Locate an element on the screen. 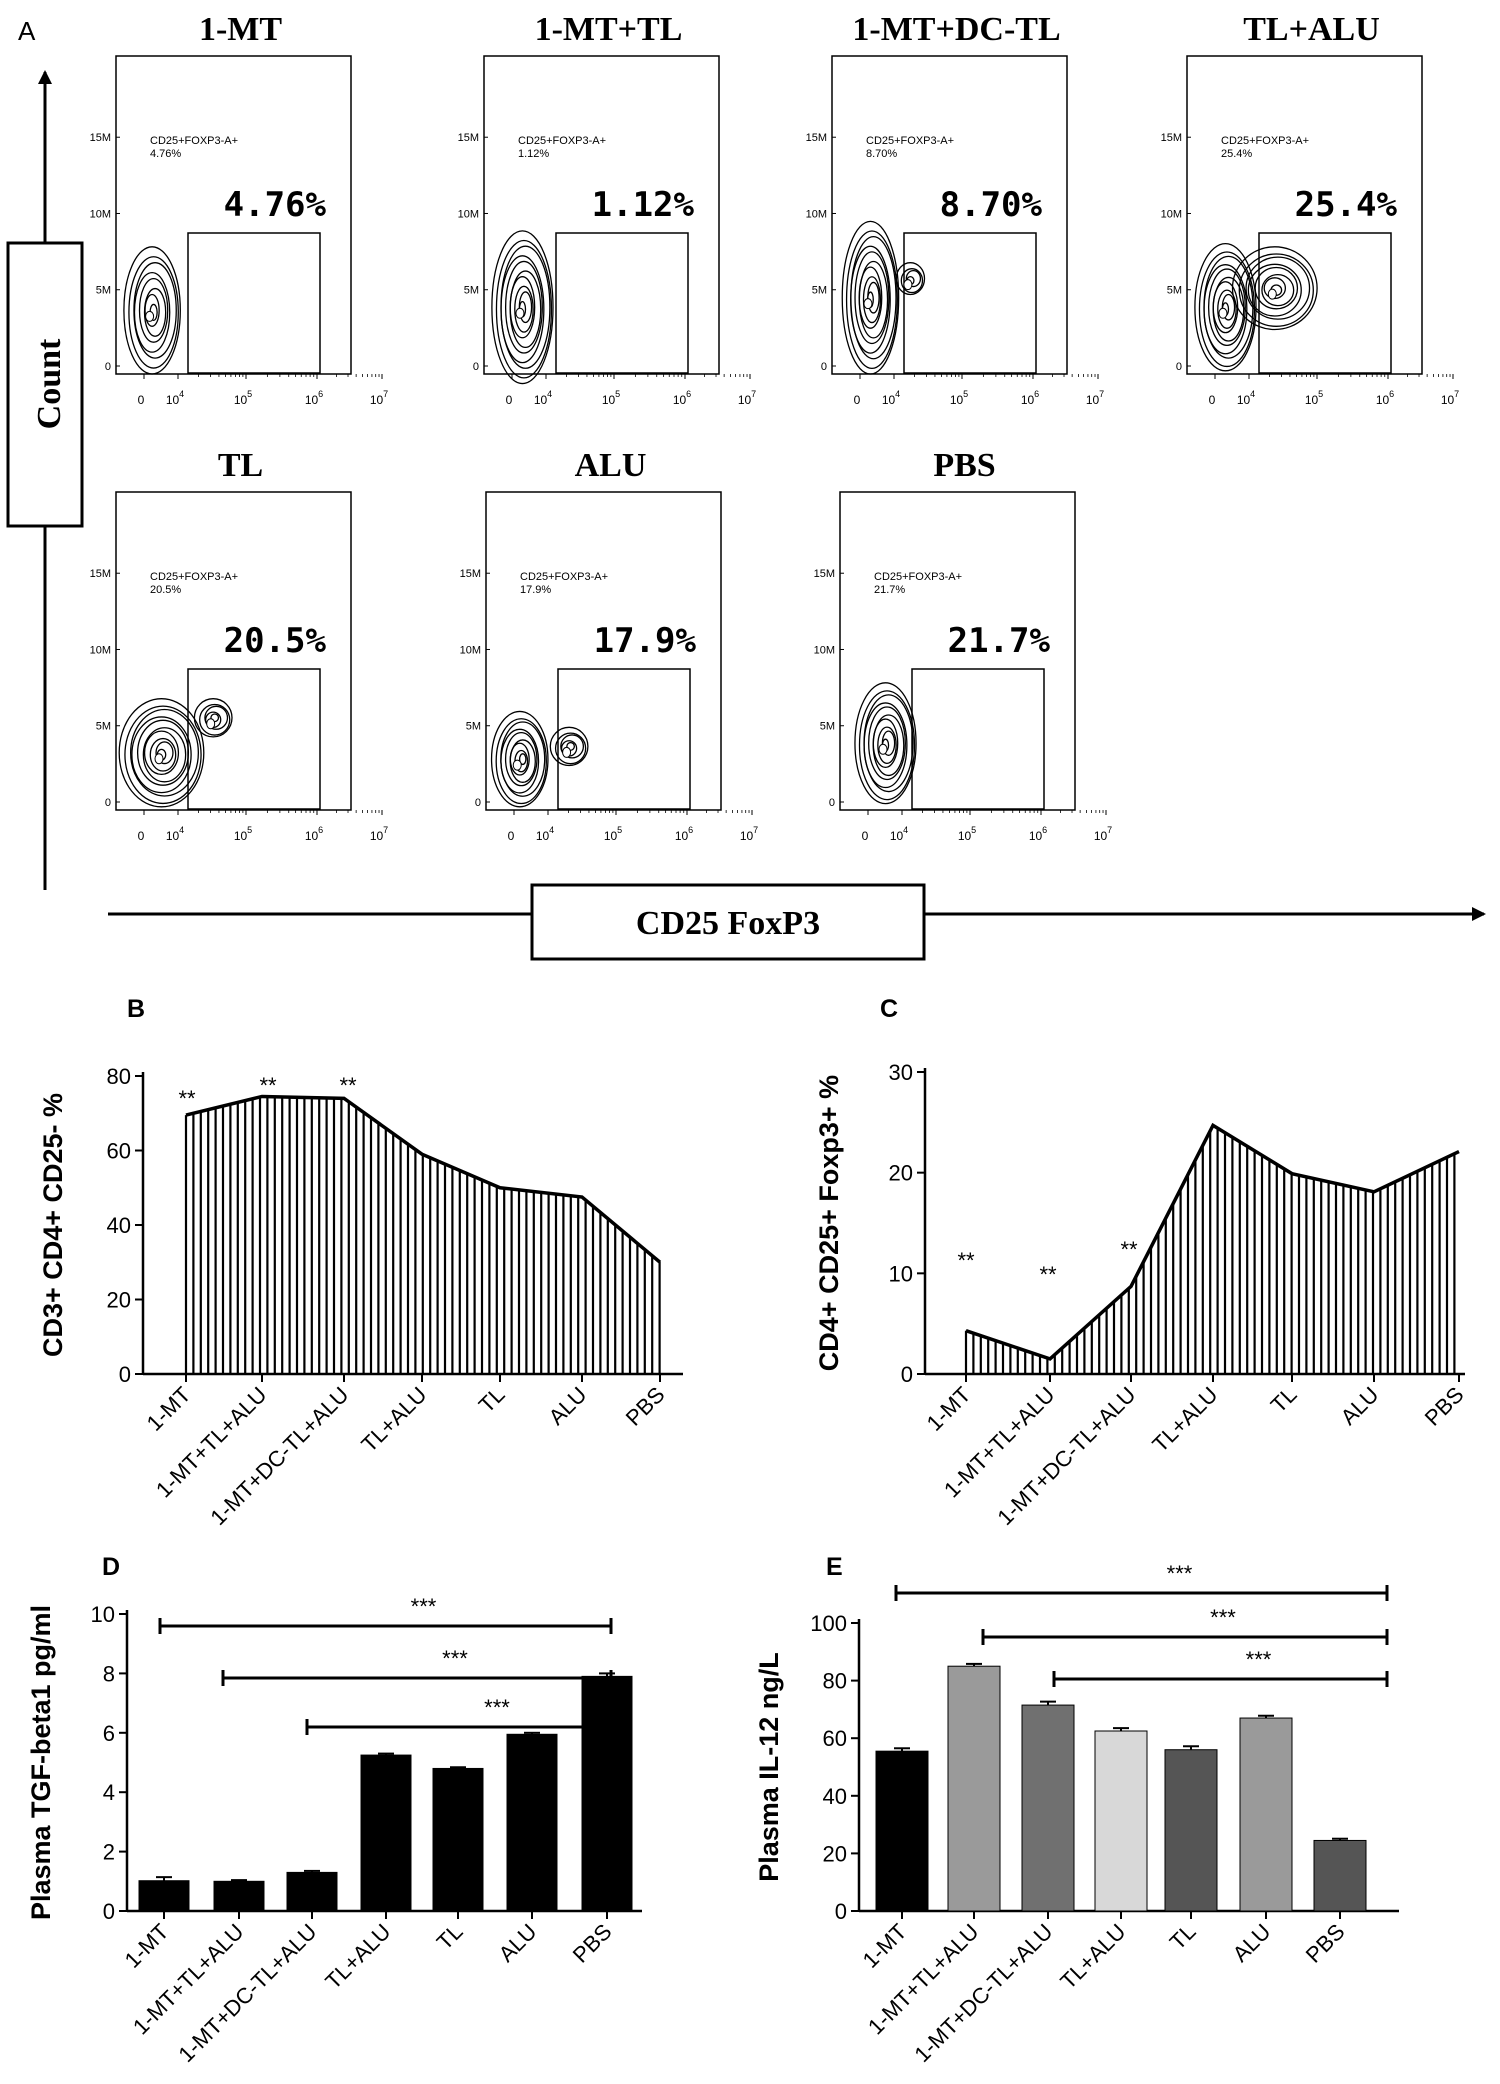 The width and height of the screenshot is (1500, 2084). panel-c-label: C is located at coordinates (889, 1009).